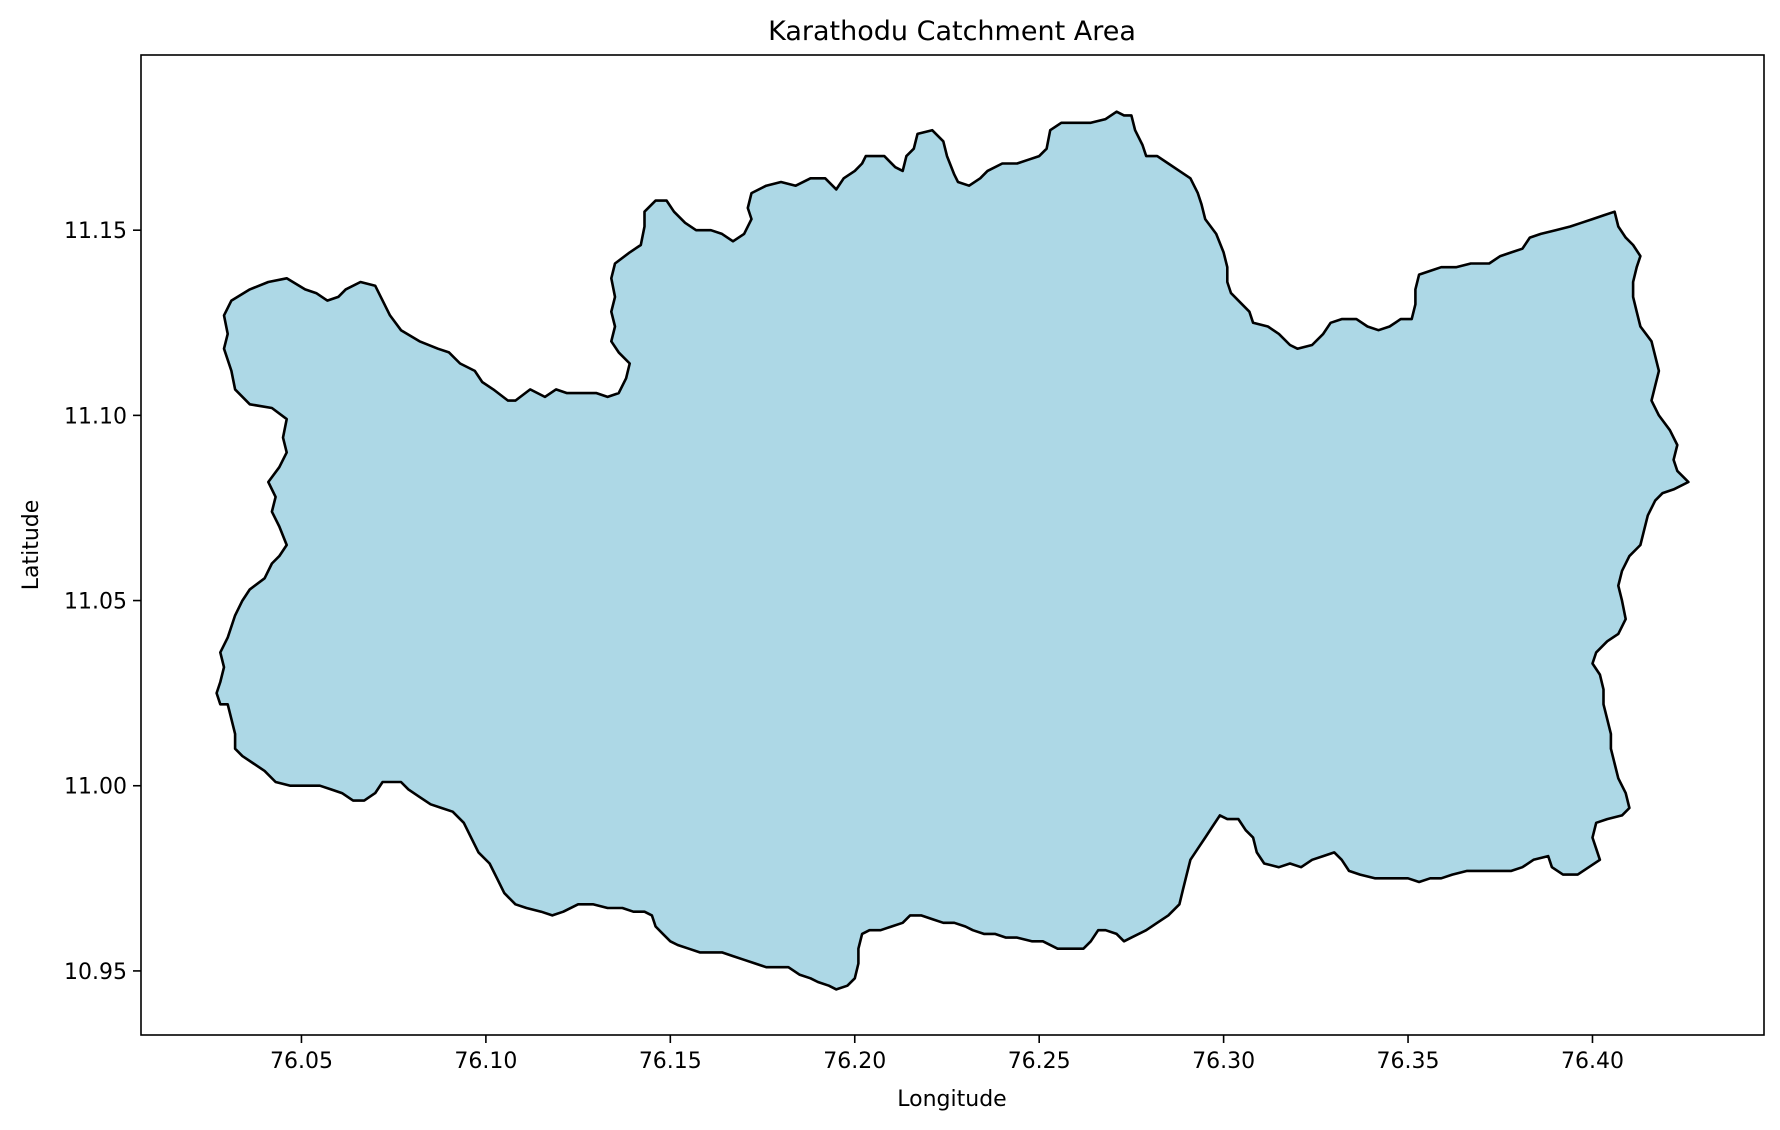  What do you see at coordinates (947, 1054) in the screenshot?
I see `x-axis-ticks: 76.05 76.10 76.15 76.20 76.25 76.30 76.35 76.40` at bounding box center [947, 1054].